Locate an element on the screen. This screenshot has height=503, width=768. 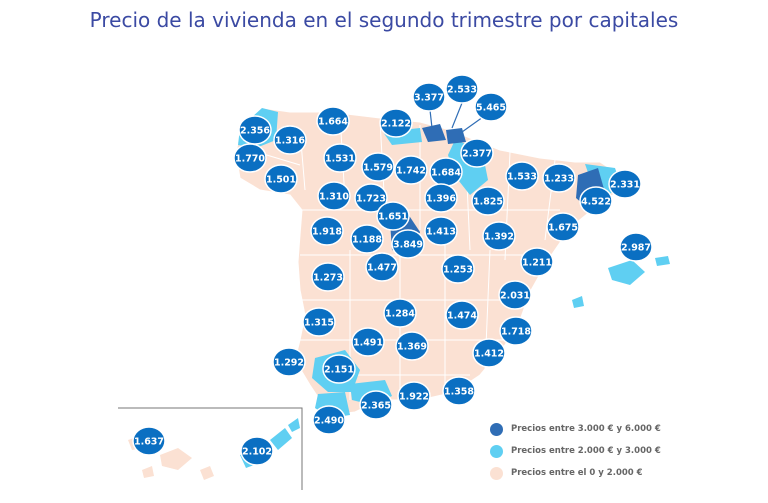
price-bubble-albacete: 1.474 is located at coordinates (462, 315).